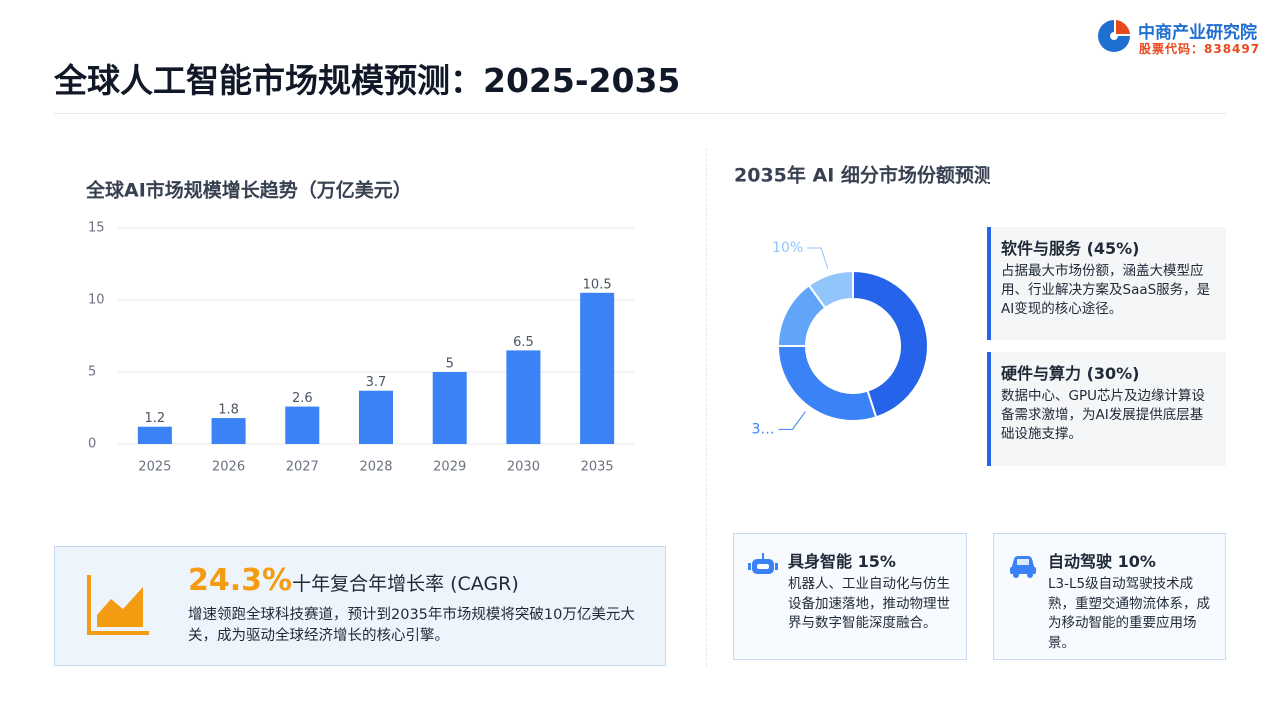  I want to click on highlight-value: 24.3%, so click(240, 580).